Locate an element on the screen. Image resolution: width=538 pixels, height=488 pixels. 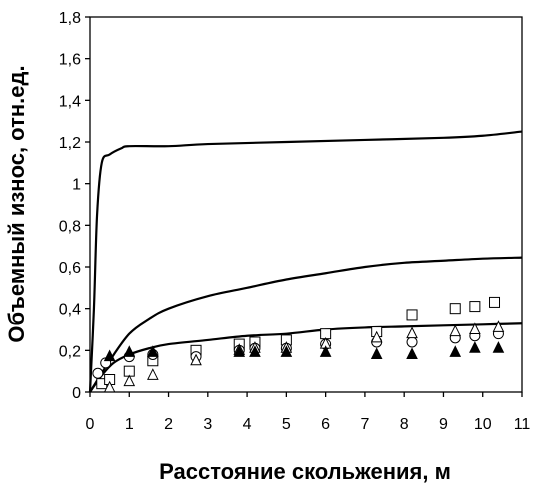
x-tick-label: 6 is located at coordinates (325, 424).